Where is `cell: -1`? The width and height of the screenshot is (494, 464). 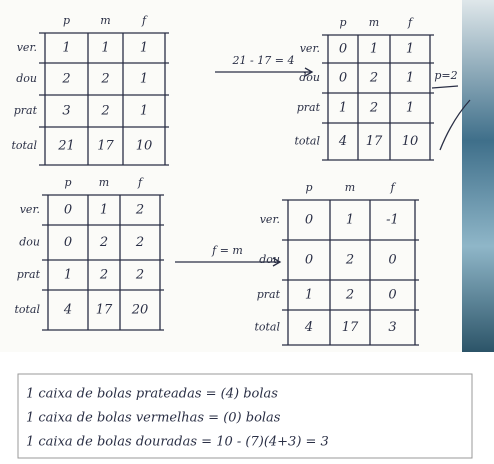
cell: -1 is located at coordinates (392, 220).